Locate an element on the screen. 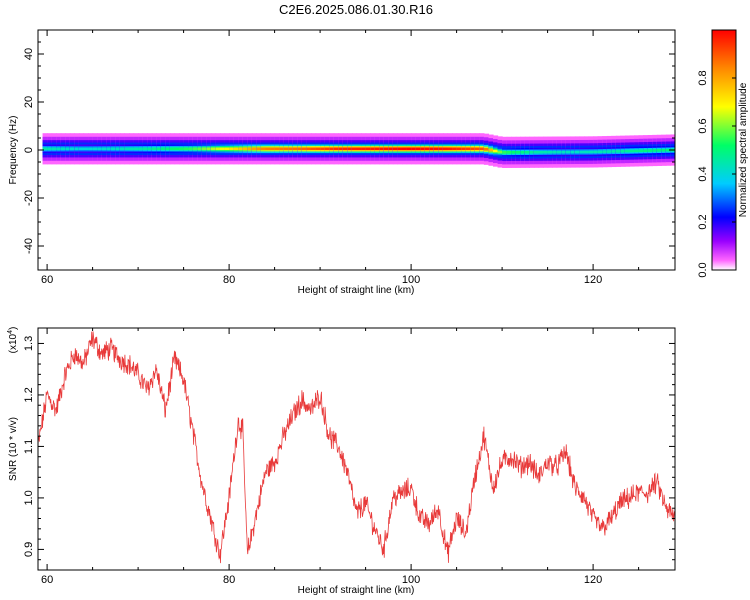  x-tick-label: 80 is located at coordinates (229, 580).